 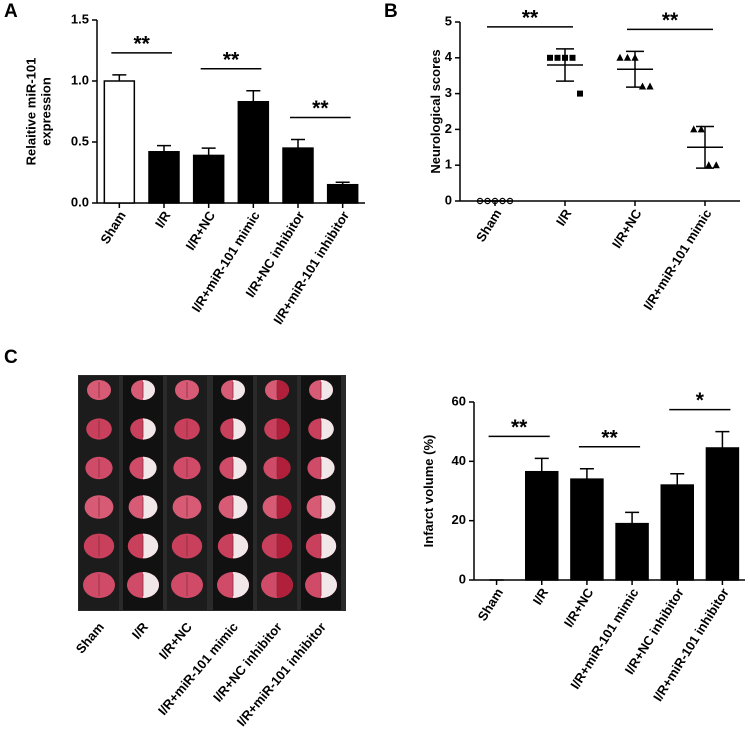 What do you see at coordinates (46, 111) in the screenshot?
I see `y-axis-label-line: expression` at bounding box center [46, 111].